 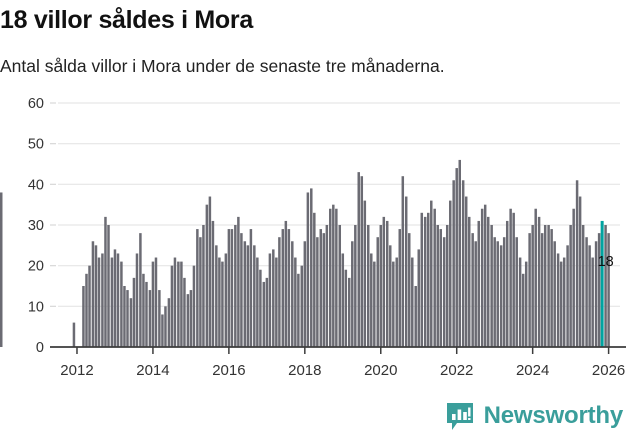 I want to click on x-axis-tick-labels: 2012 2014 2016 2018 2020 2022 2024 2026, so click(x=342, y=370).